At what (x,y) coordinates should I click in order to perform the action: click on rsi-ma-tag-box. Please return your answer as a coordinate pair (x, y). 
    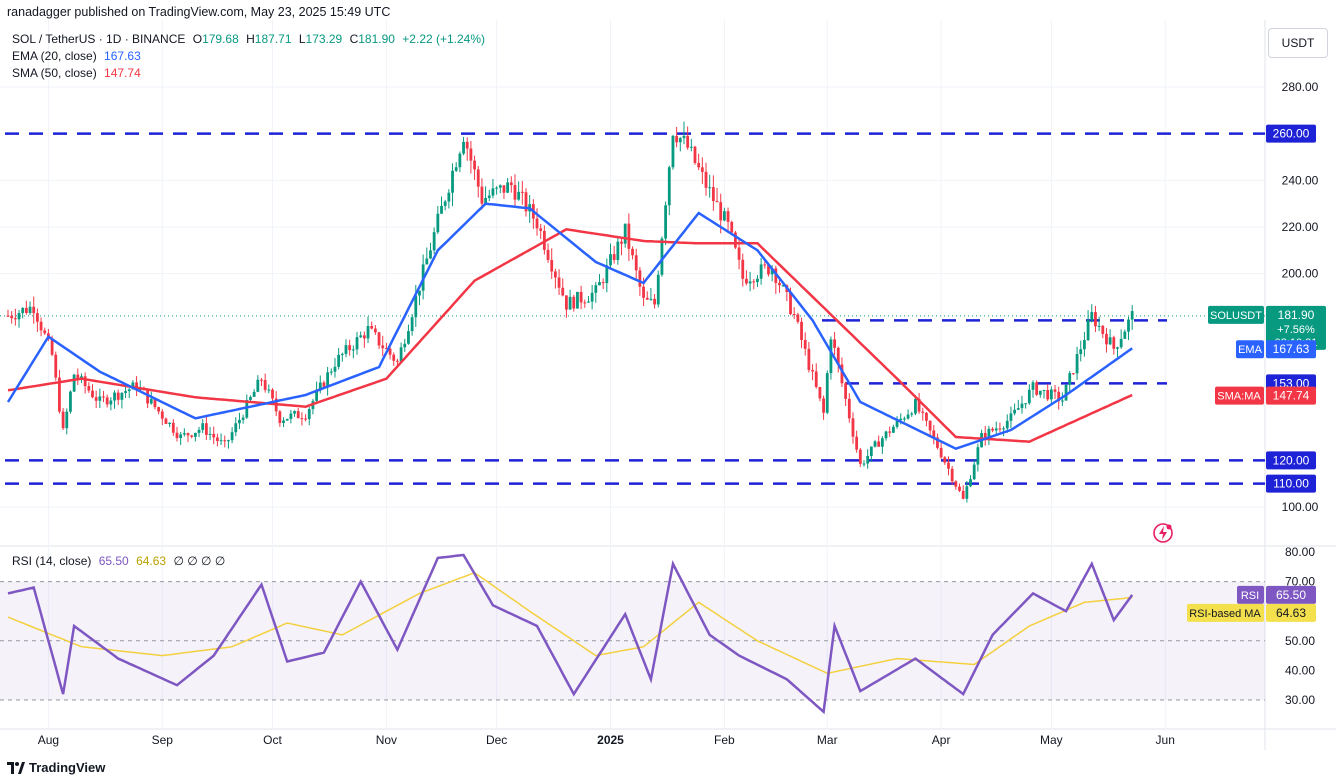
    Looking at the image, I should click on (1225, 612).